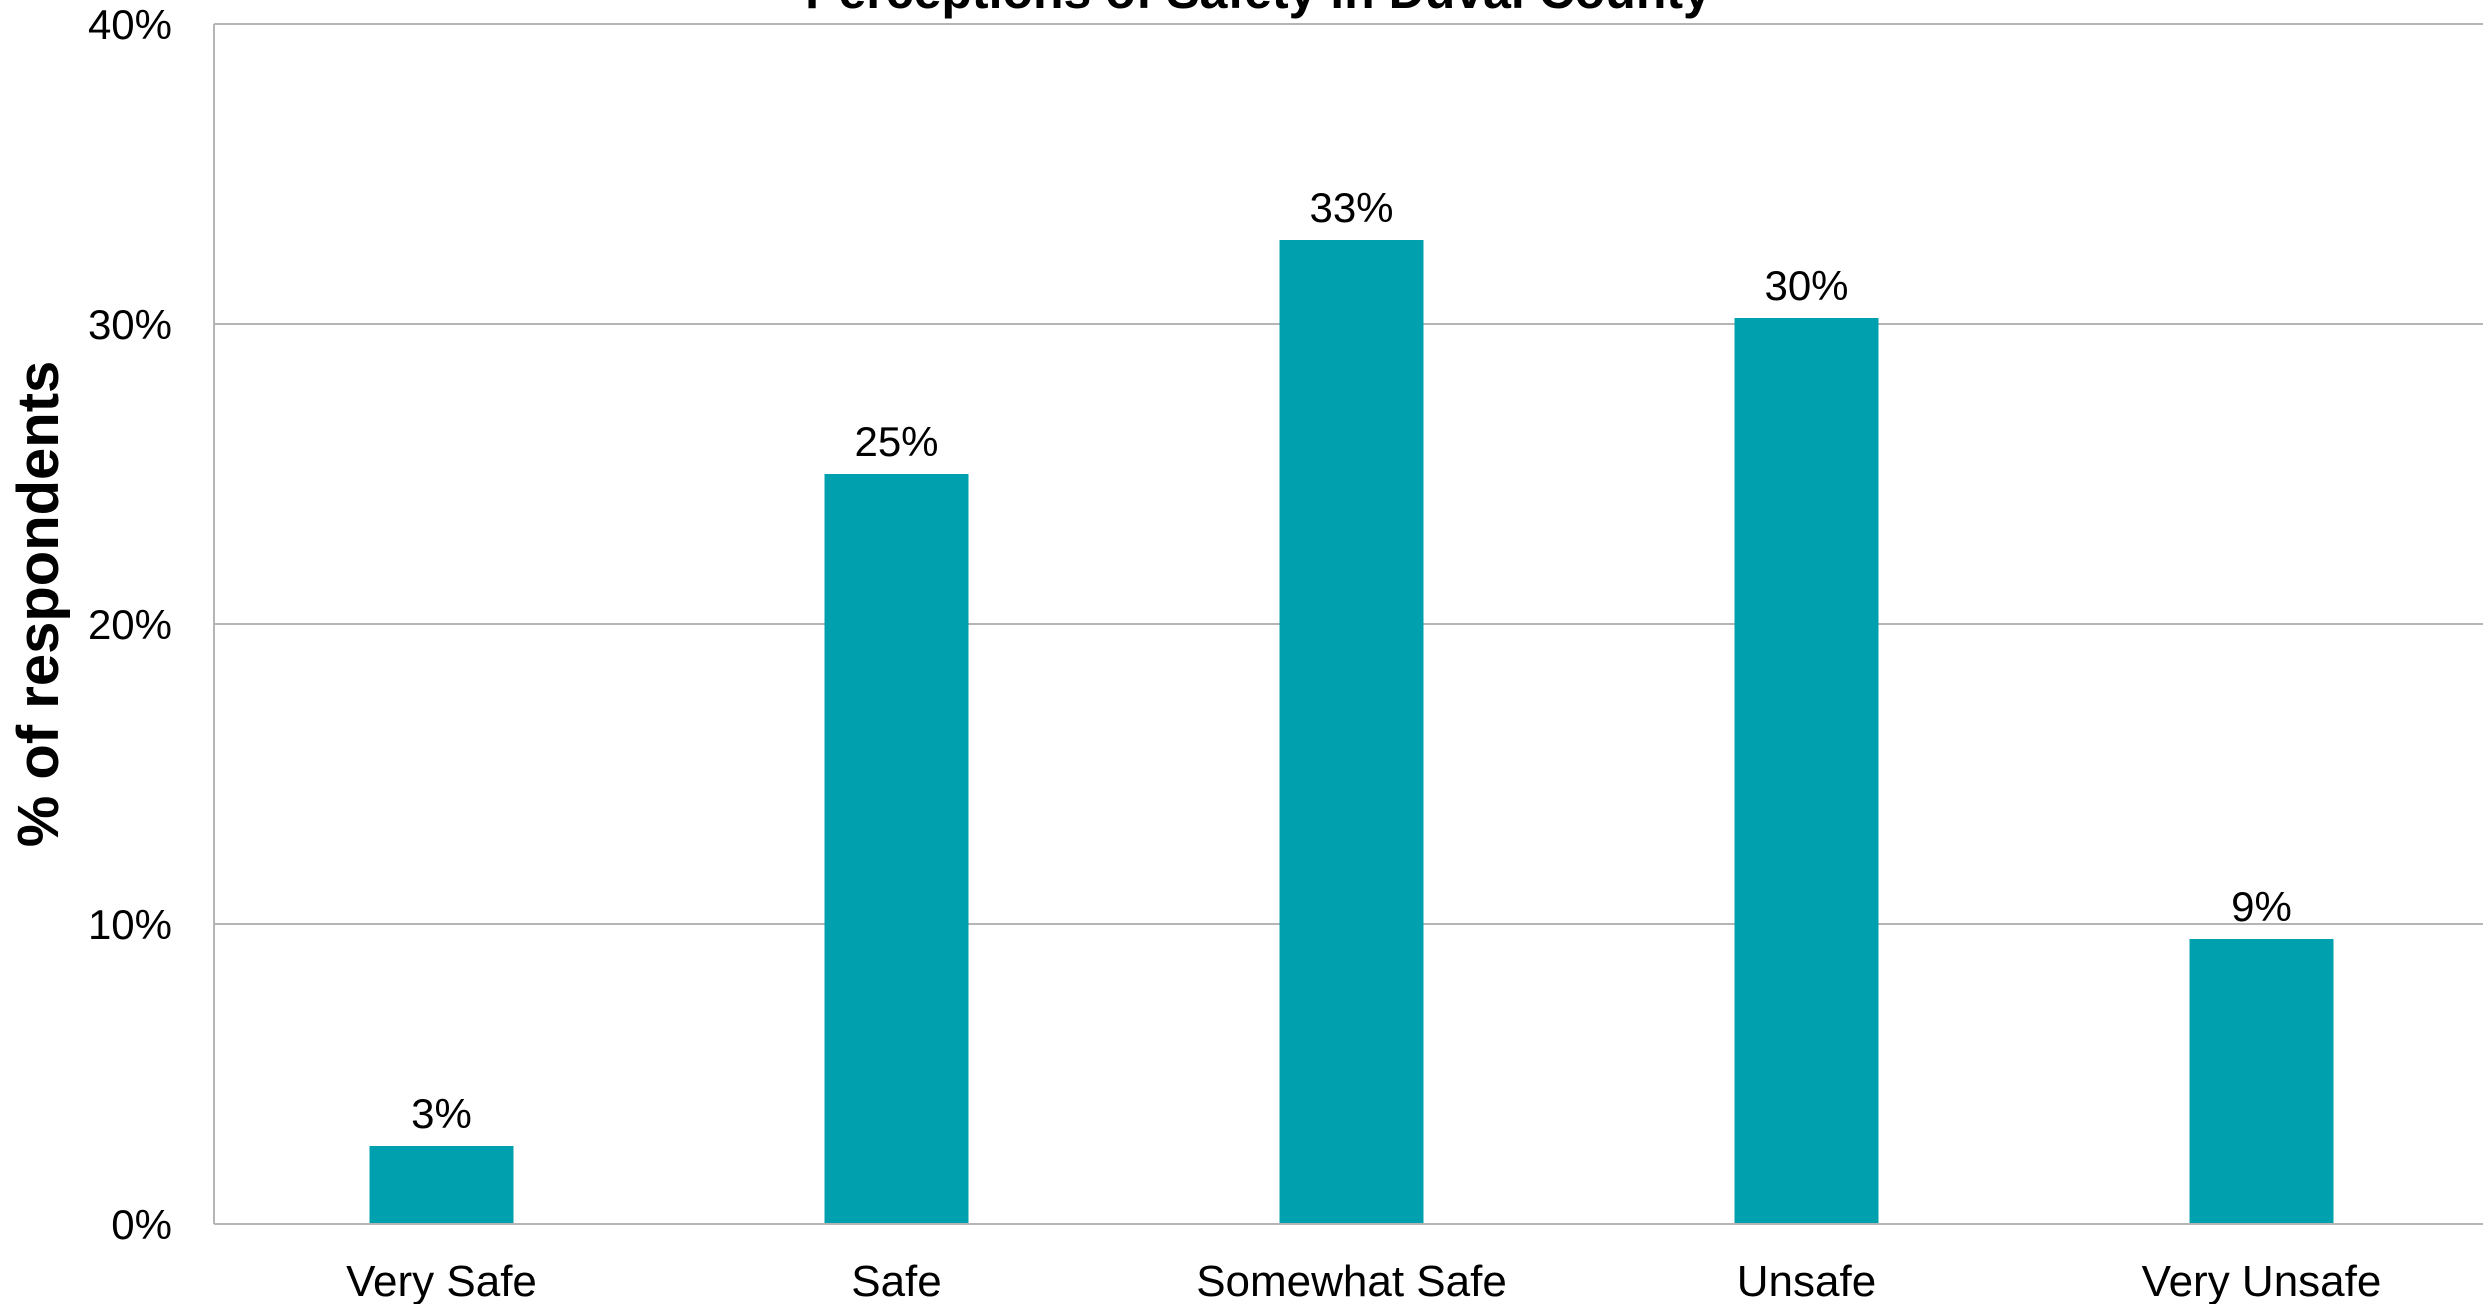 Image resolution: width=2483 pixels, height=1304 pixels. I want to click on chart-title: Perceptions of Safety in Duval County, so click(1258, 9).